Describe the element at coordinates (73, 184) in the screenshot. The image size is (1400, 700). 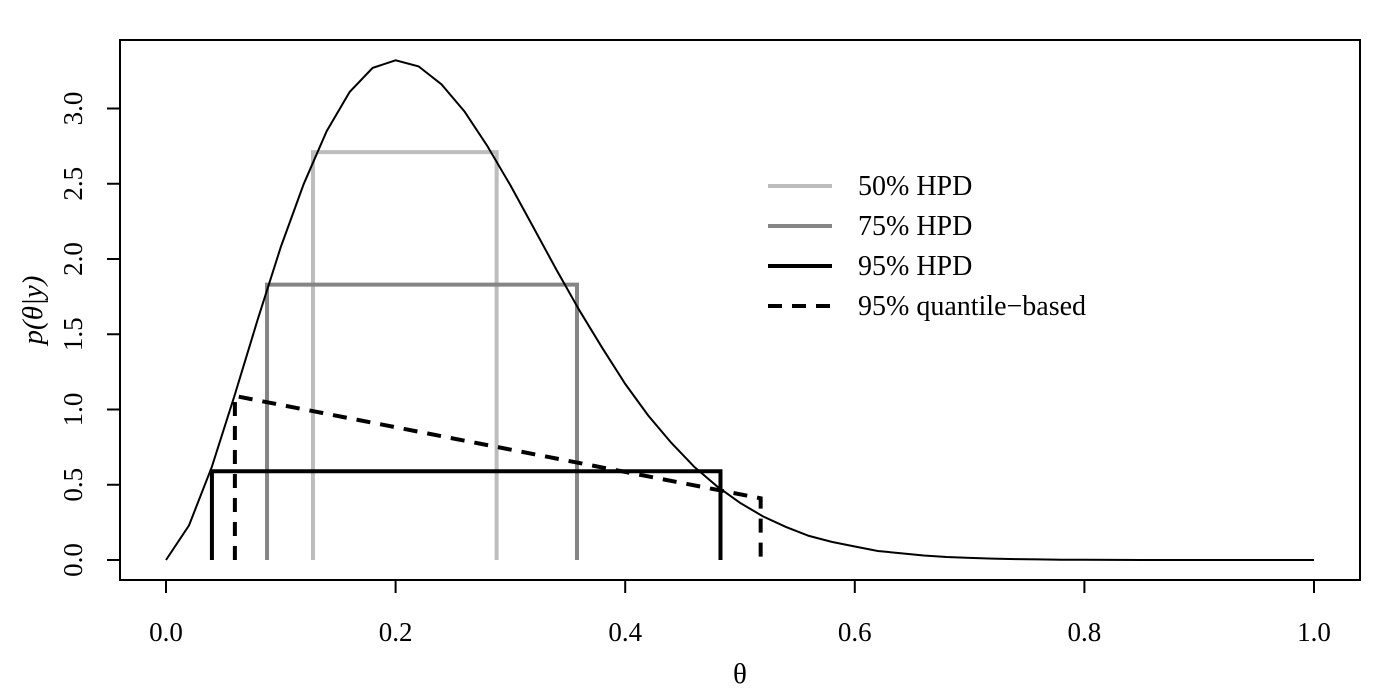
I see `y-tick-label: 2.5` at that location.